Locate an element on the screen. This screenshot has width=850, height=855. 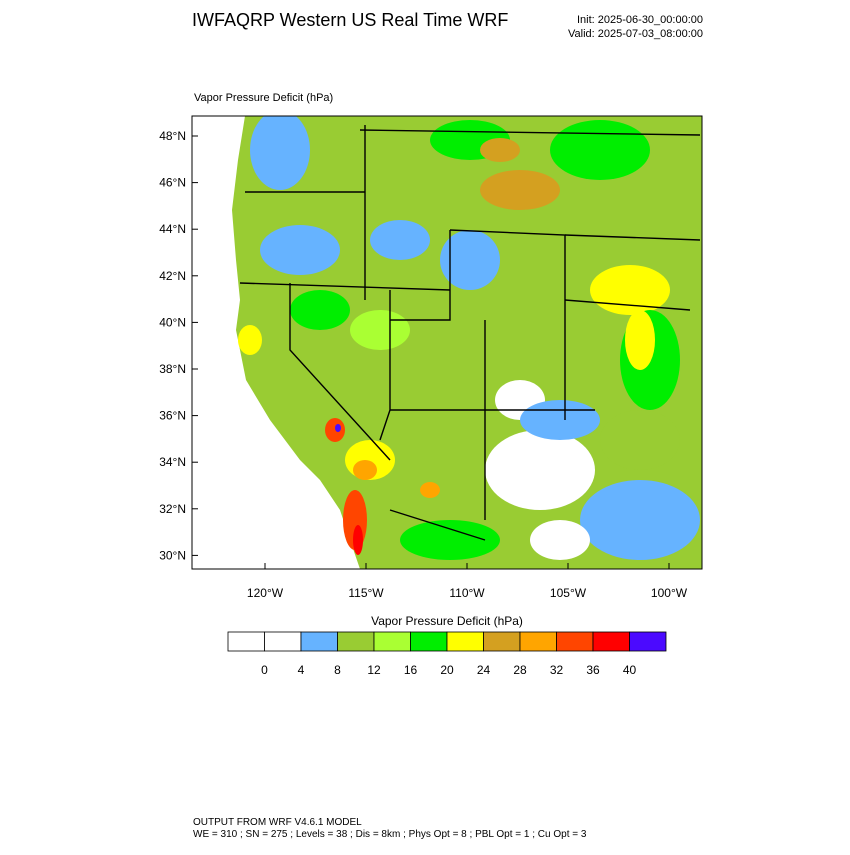
colorbar-label: 0 is located at coordinates (264, 670).